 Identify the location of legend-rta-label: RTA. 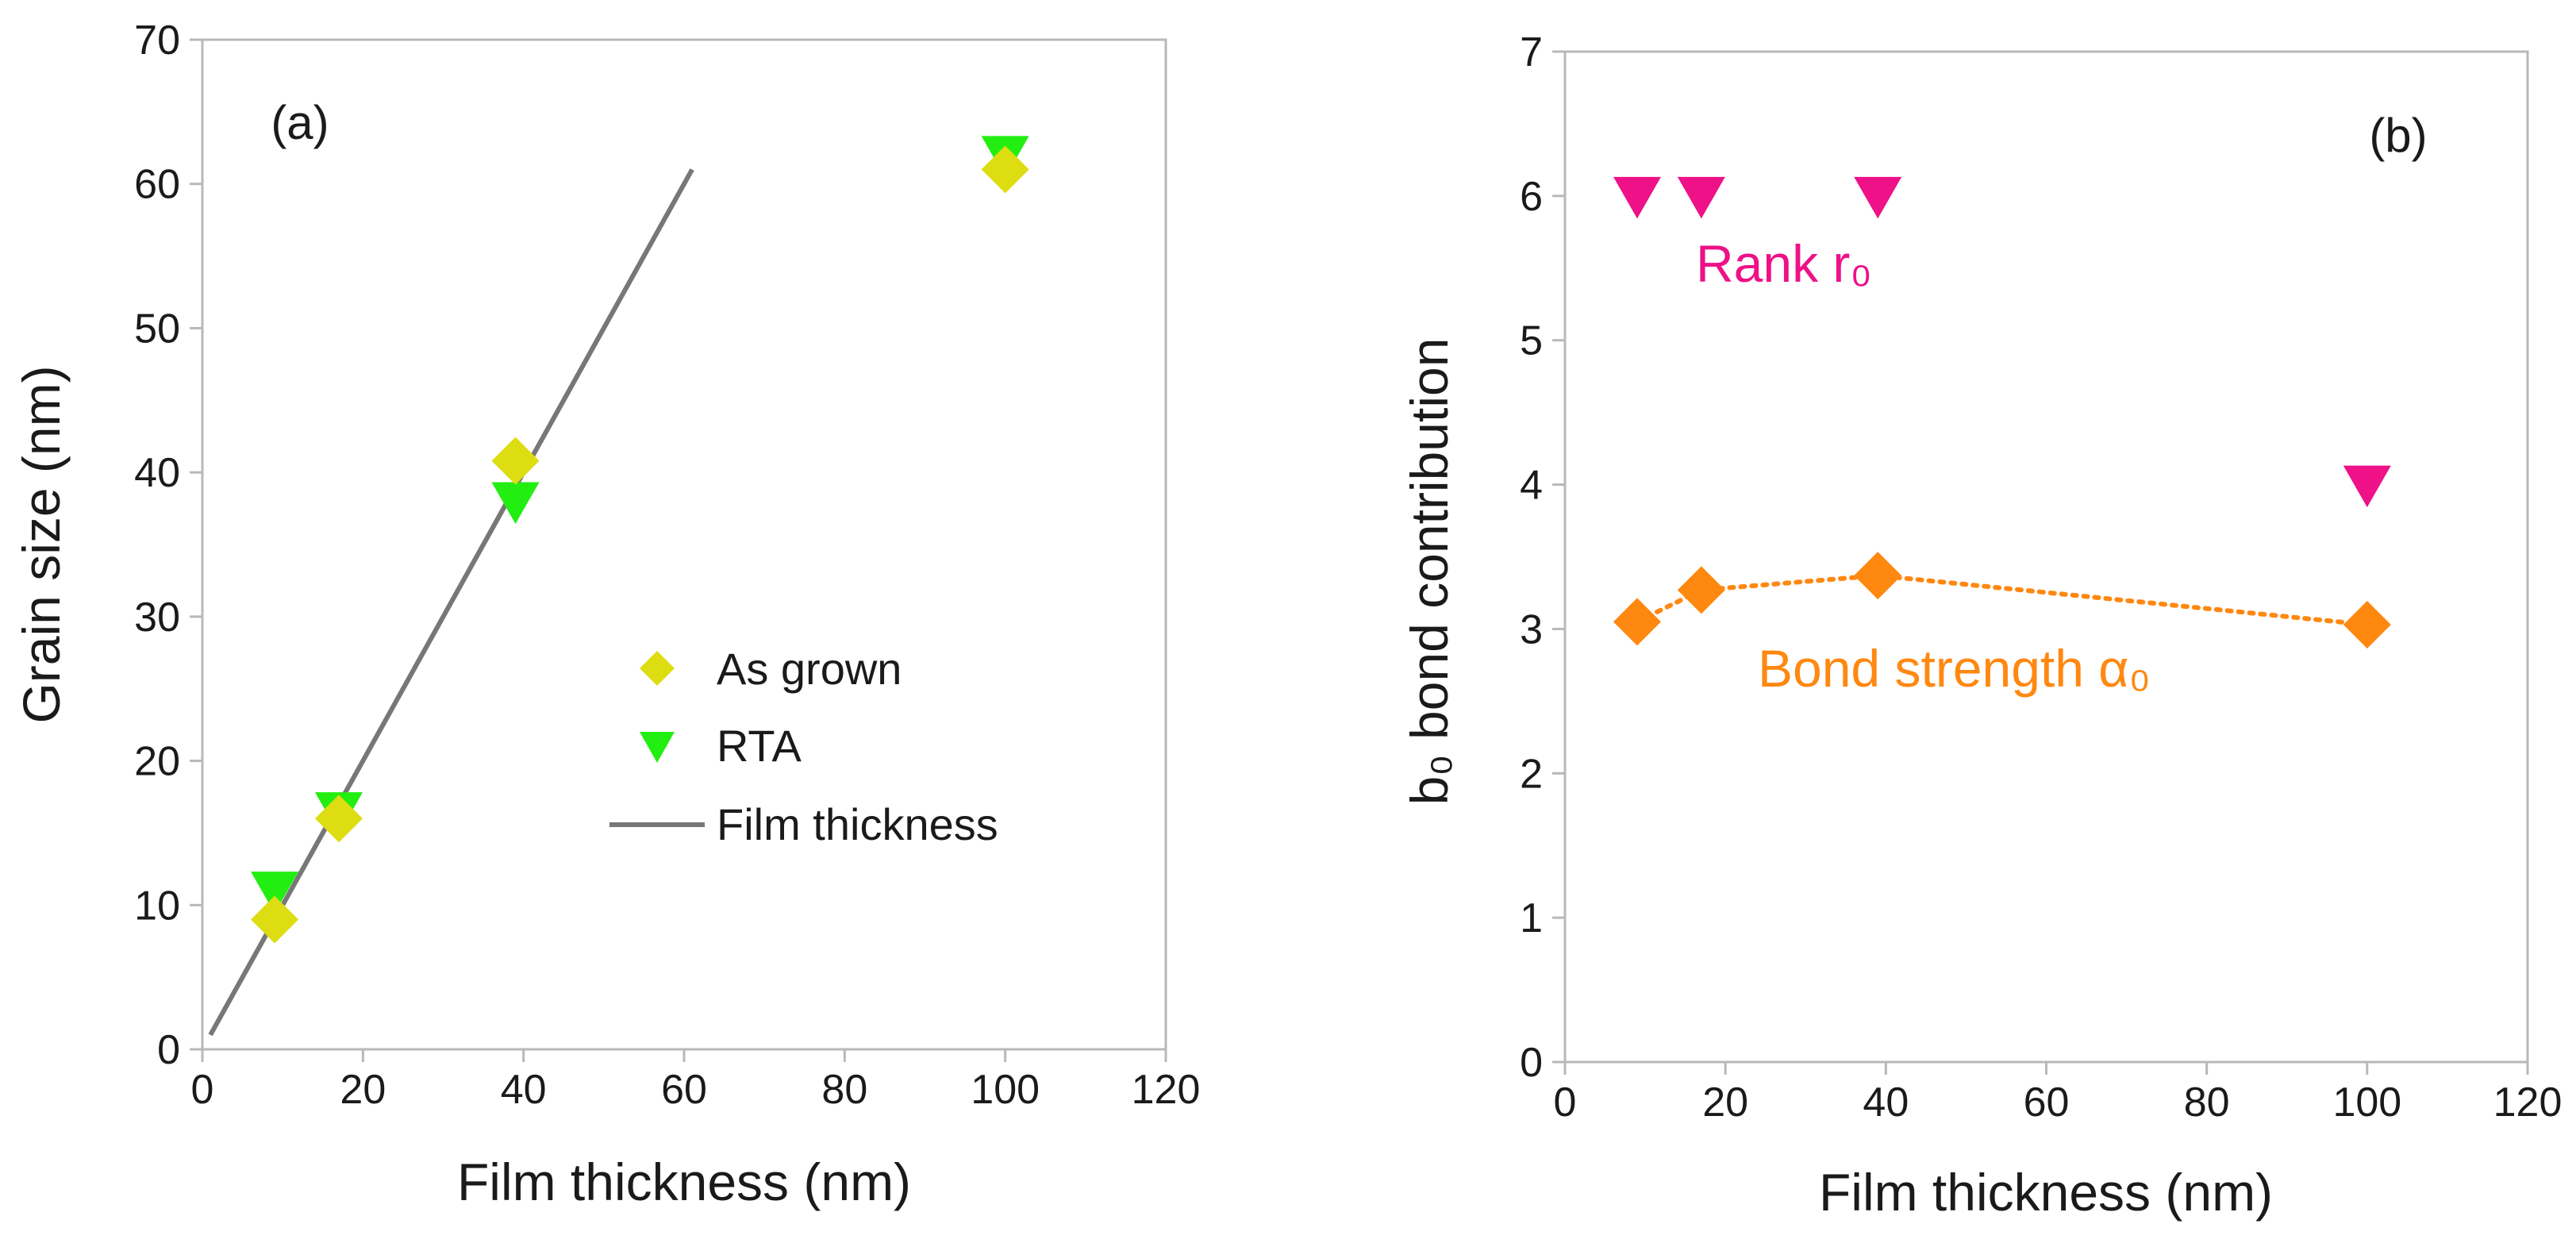
(759, 746).